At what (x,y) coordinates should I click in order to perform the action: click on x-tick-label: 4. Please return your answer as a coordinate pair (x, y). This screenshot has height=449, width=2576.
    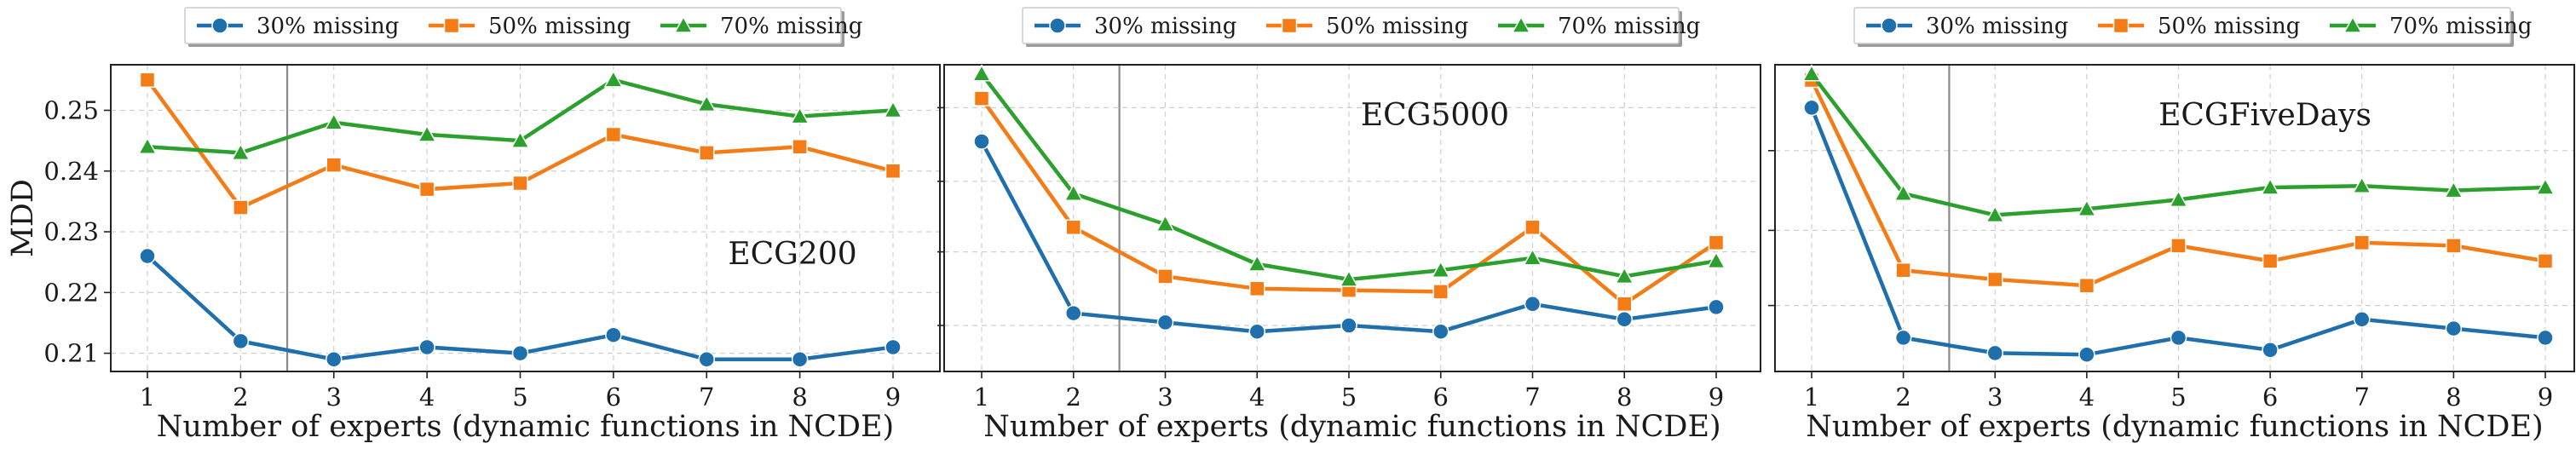
    Looking at the image, I should click on (1257, 398).